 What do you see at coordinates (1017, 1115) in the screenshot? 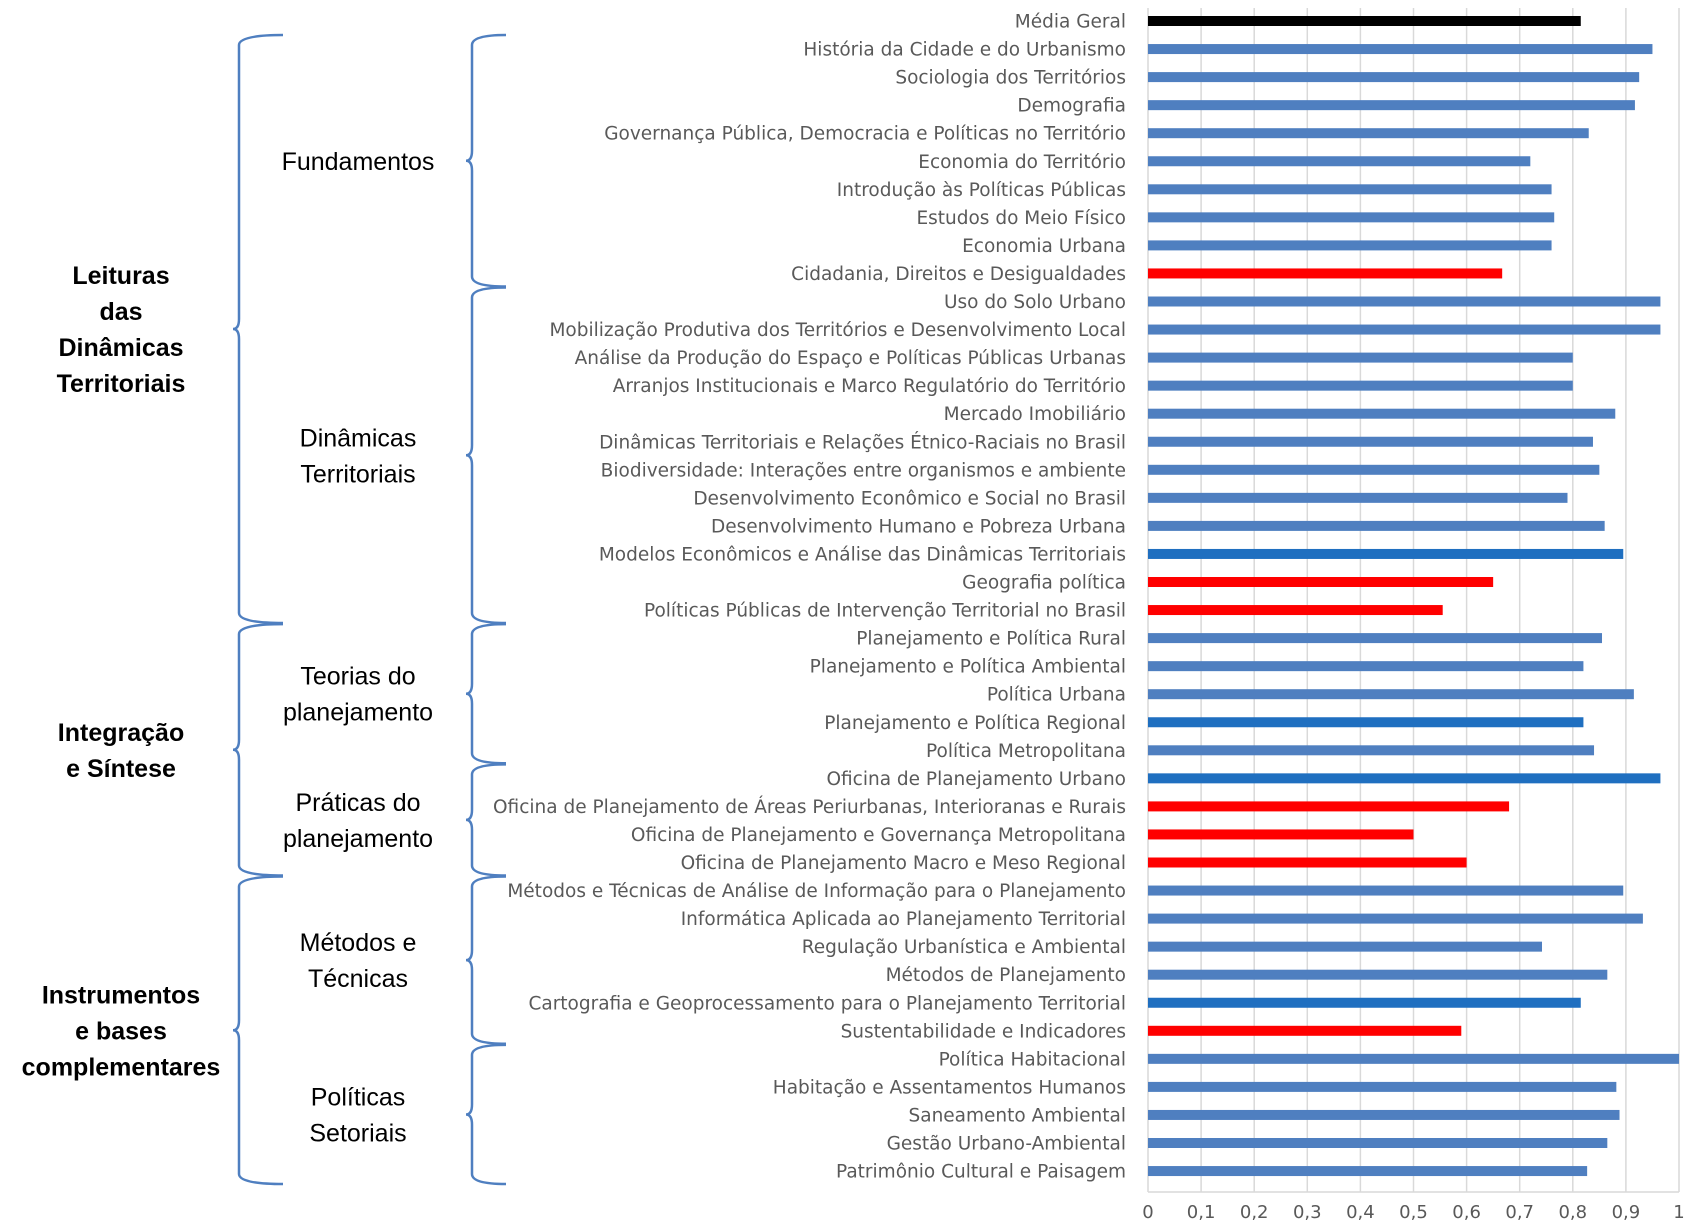
I see `course-label: Saneamento Ambiental` at bounding box center [1017, 1115].